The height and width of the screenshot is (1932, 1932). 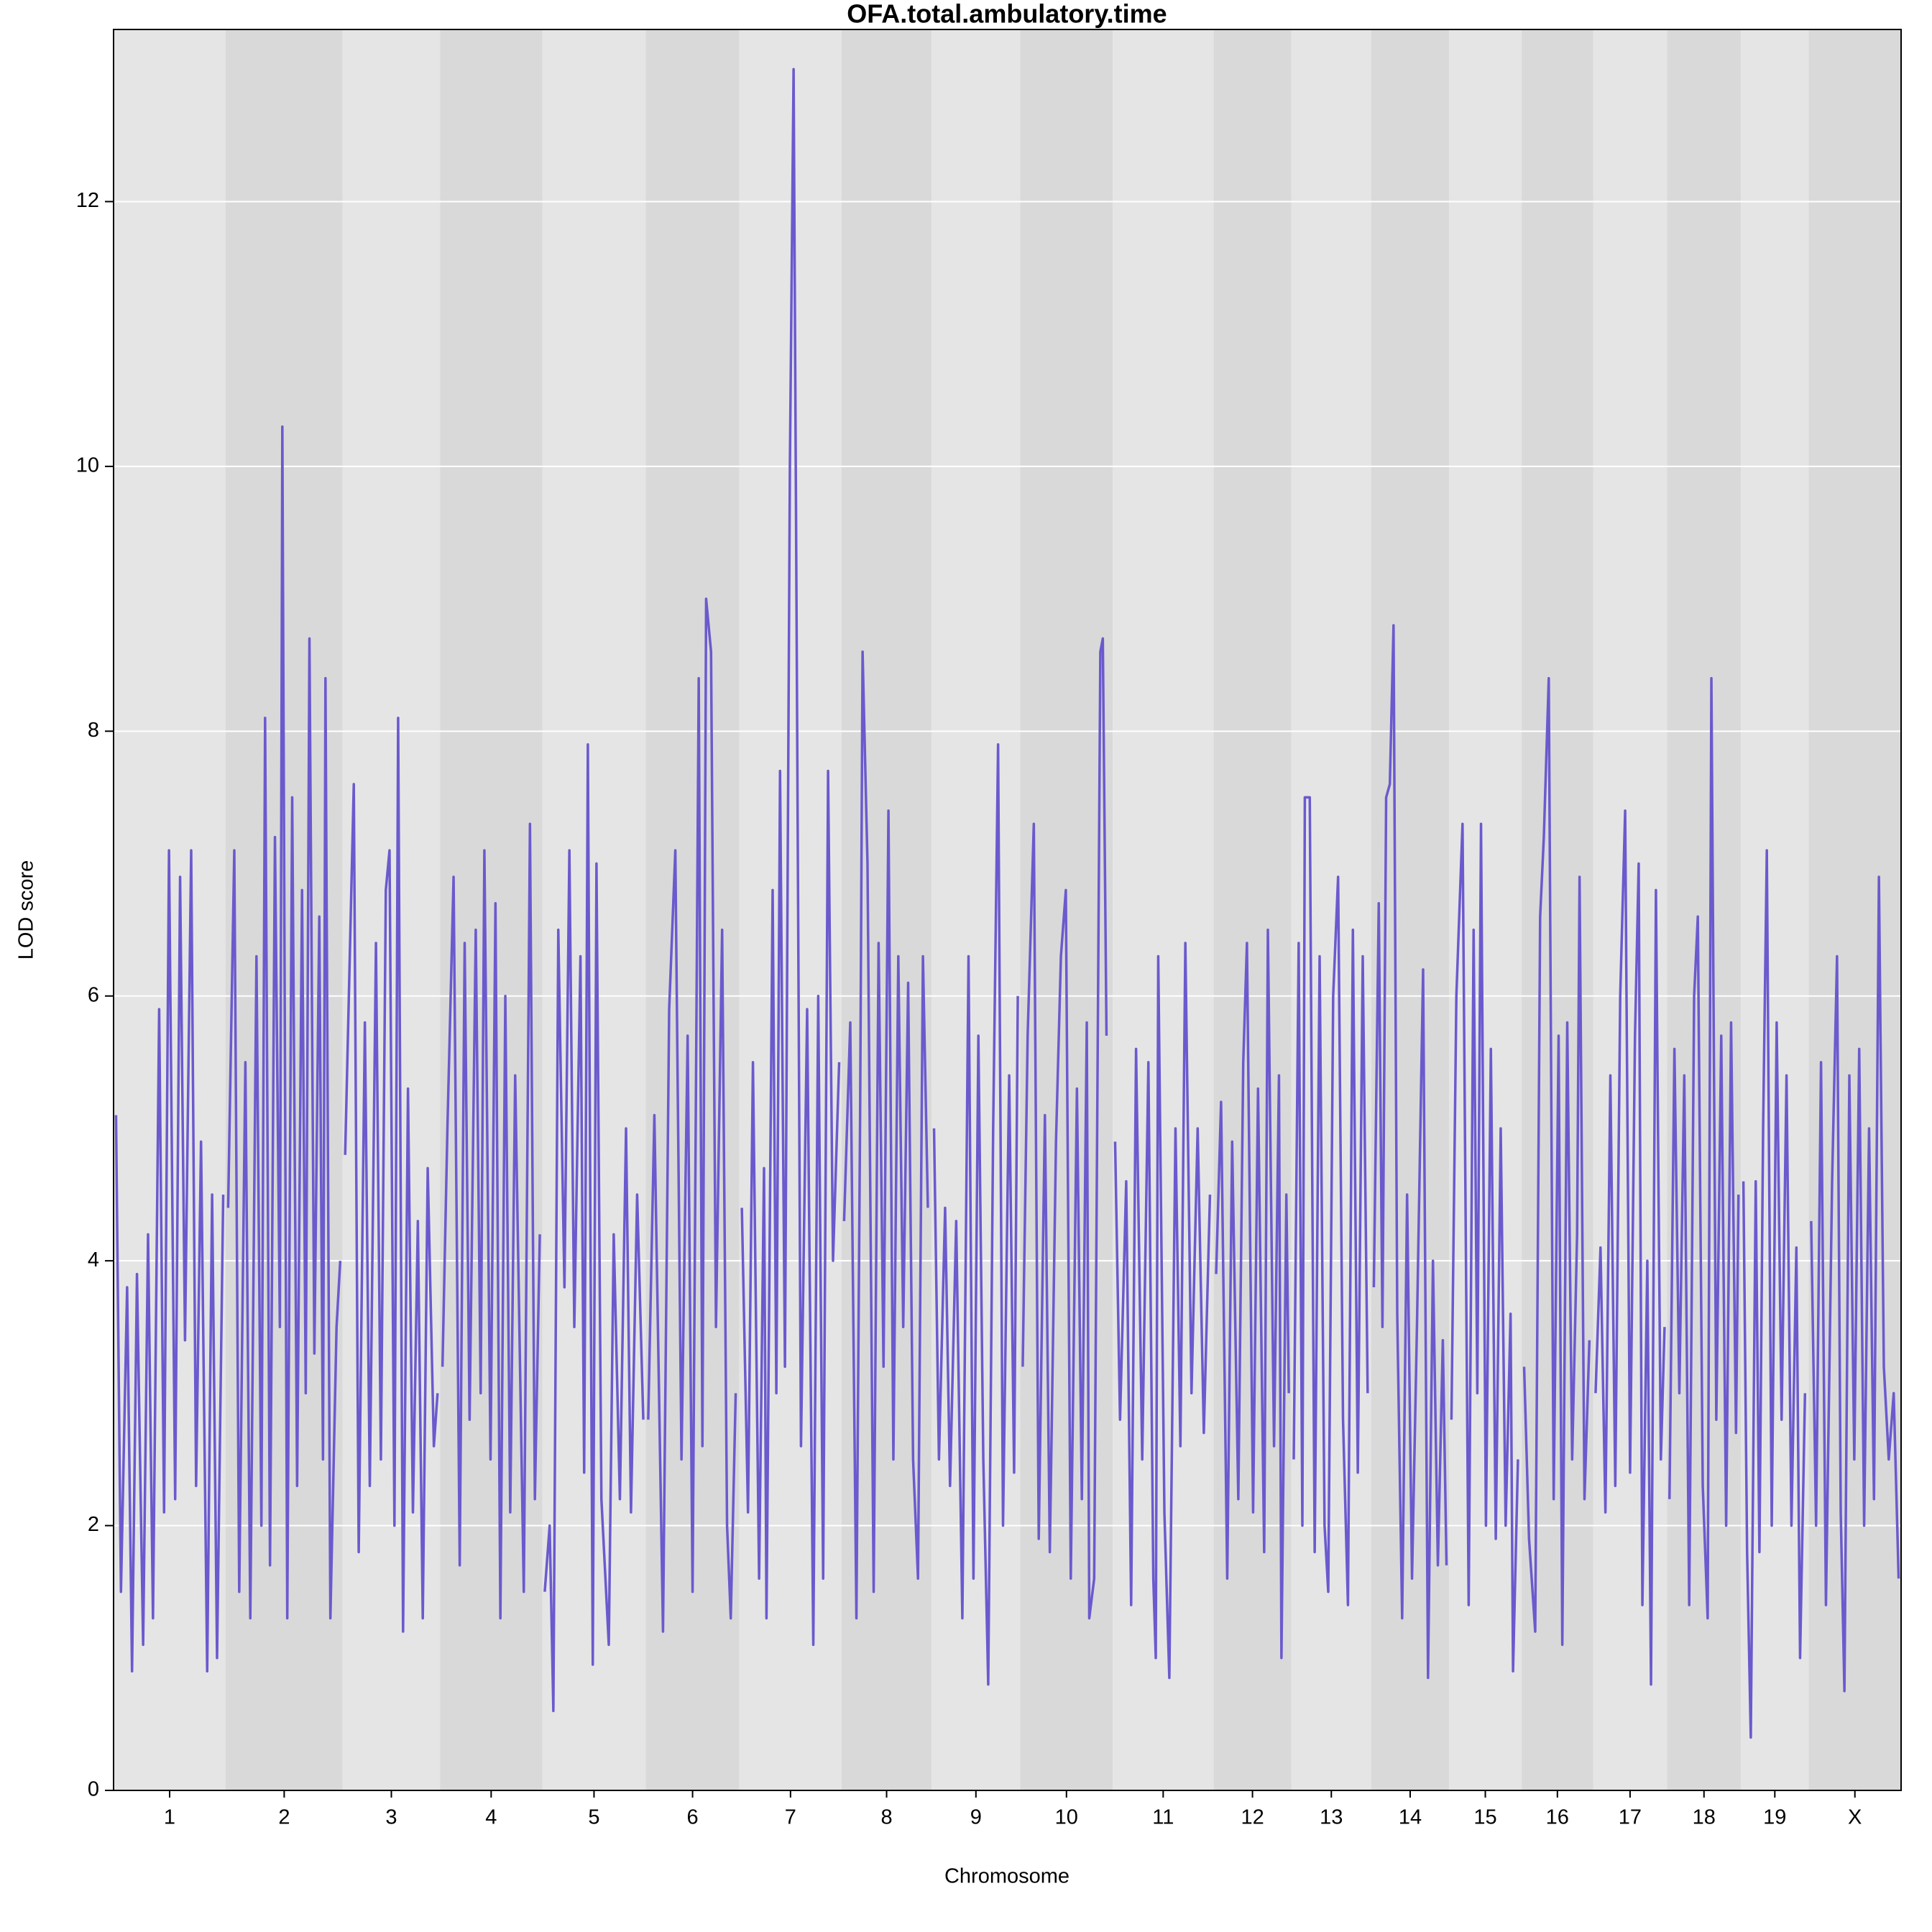 I want to click on x-tick-label: 14, so click(x=1410, y=1817).